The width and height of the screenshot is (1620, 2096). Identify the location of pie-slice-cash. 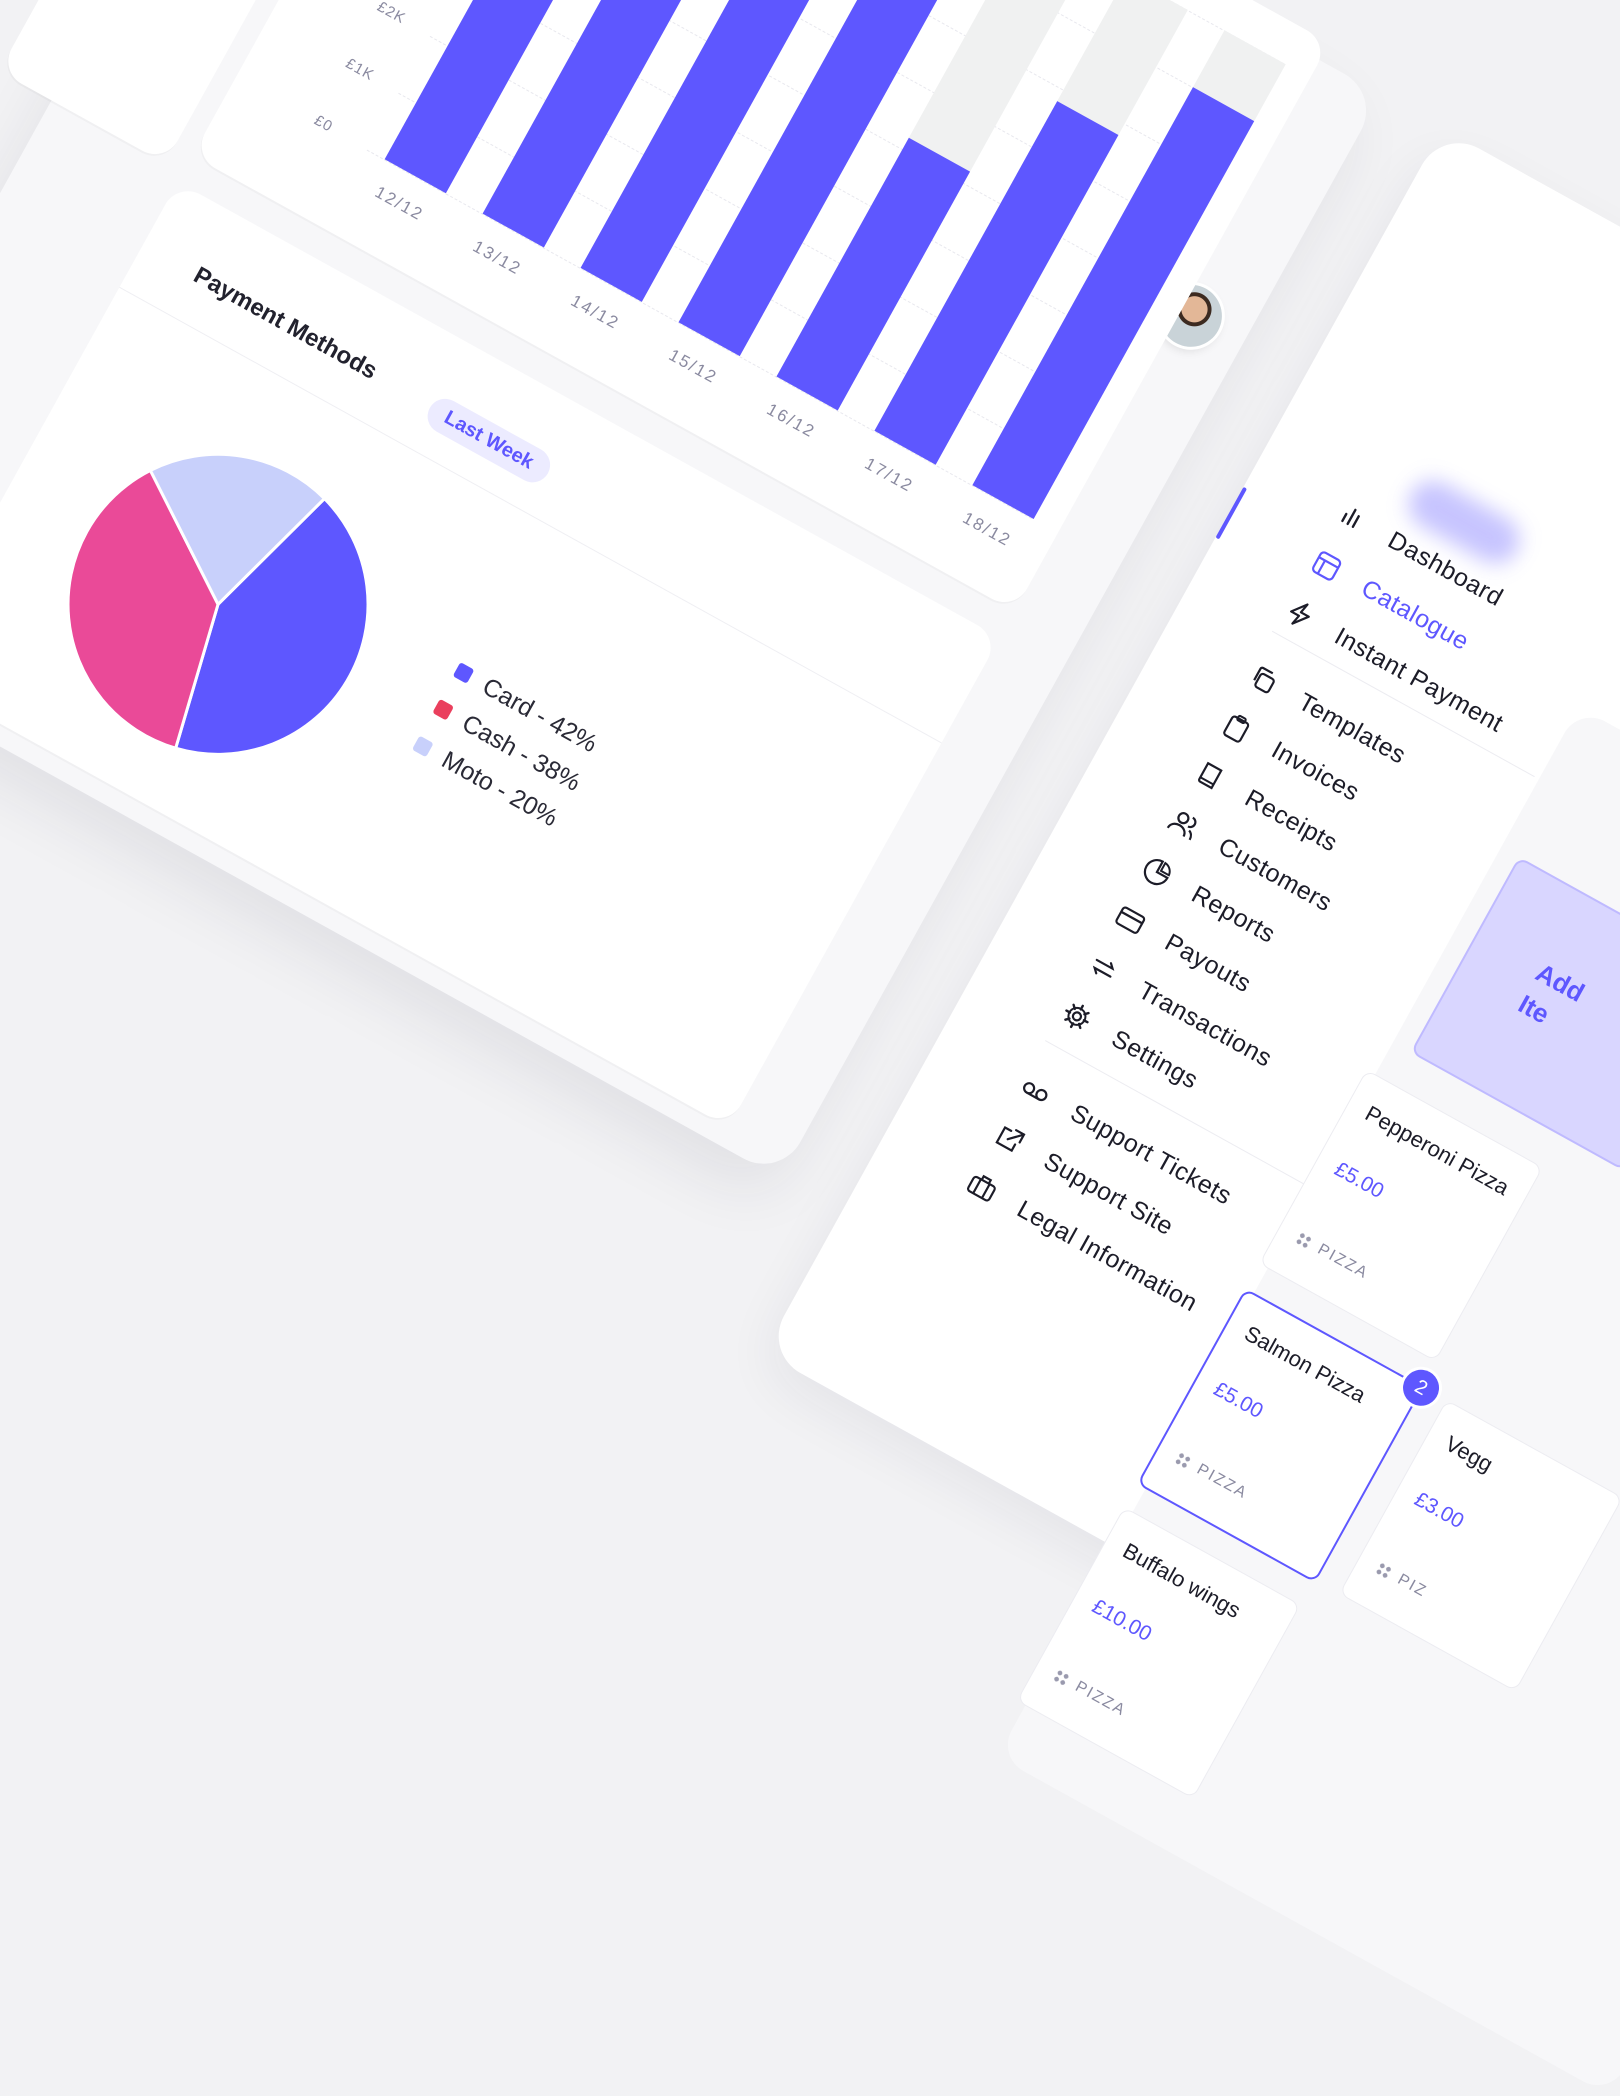
(150, 605).